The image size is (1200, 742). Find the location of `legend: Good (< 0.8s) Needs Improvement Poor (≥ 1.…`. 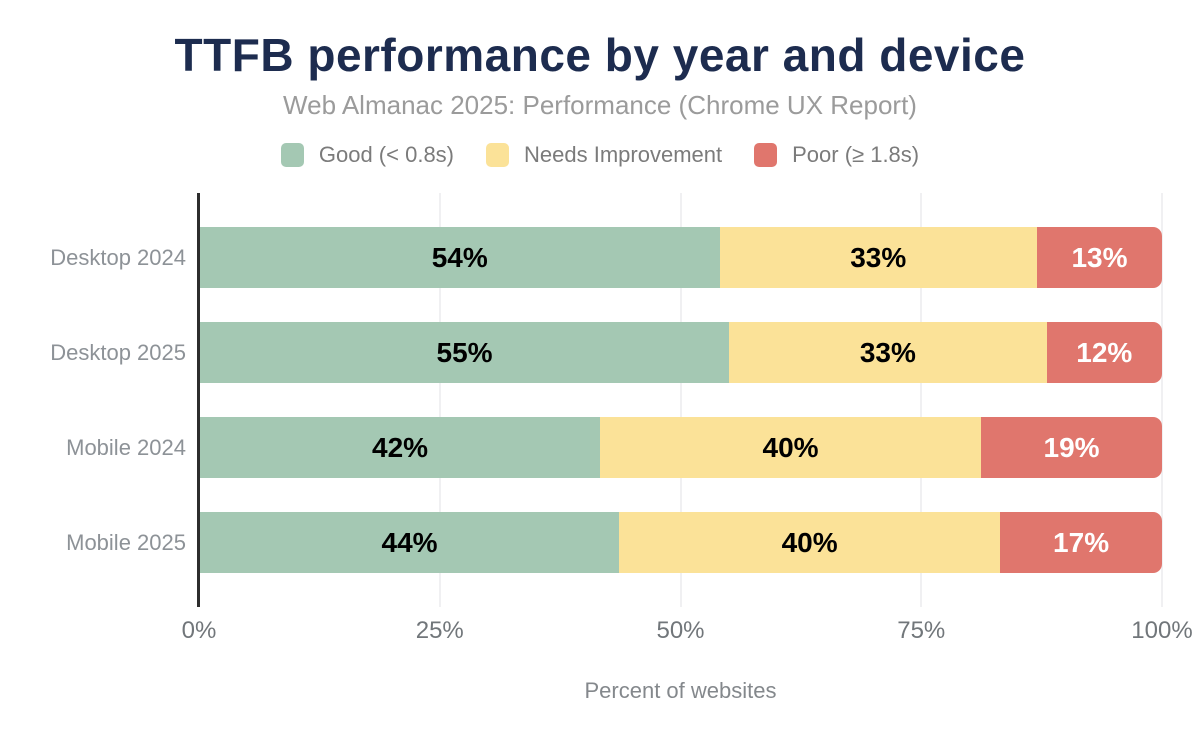

legend: Good (< 0.8s) Needs Improvement Poor (≥ 1.… is located at coordinates (600, 155).